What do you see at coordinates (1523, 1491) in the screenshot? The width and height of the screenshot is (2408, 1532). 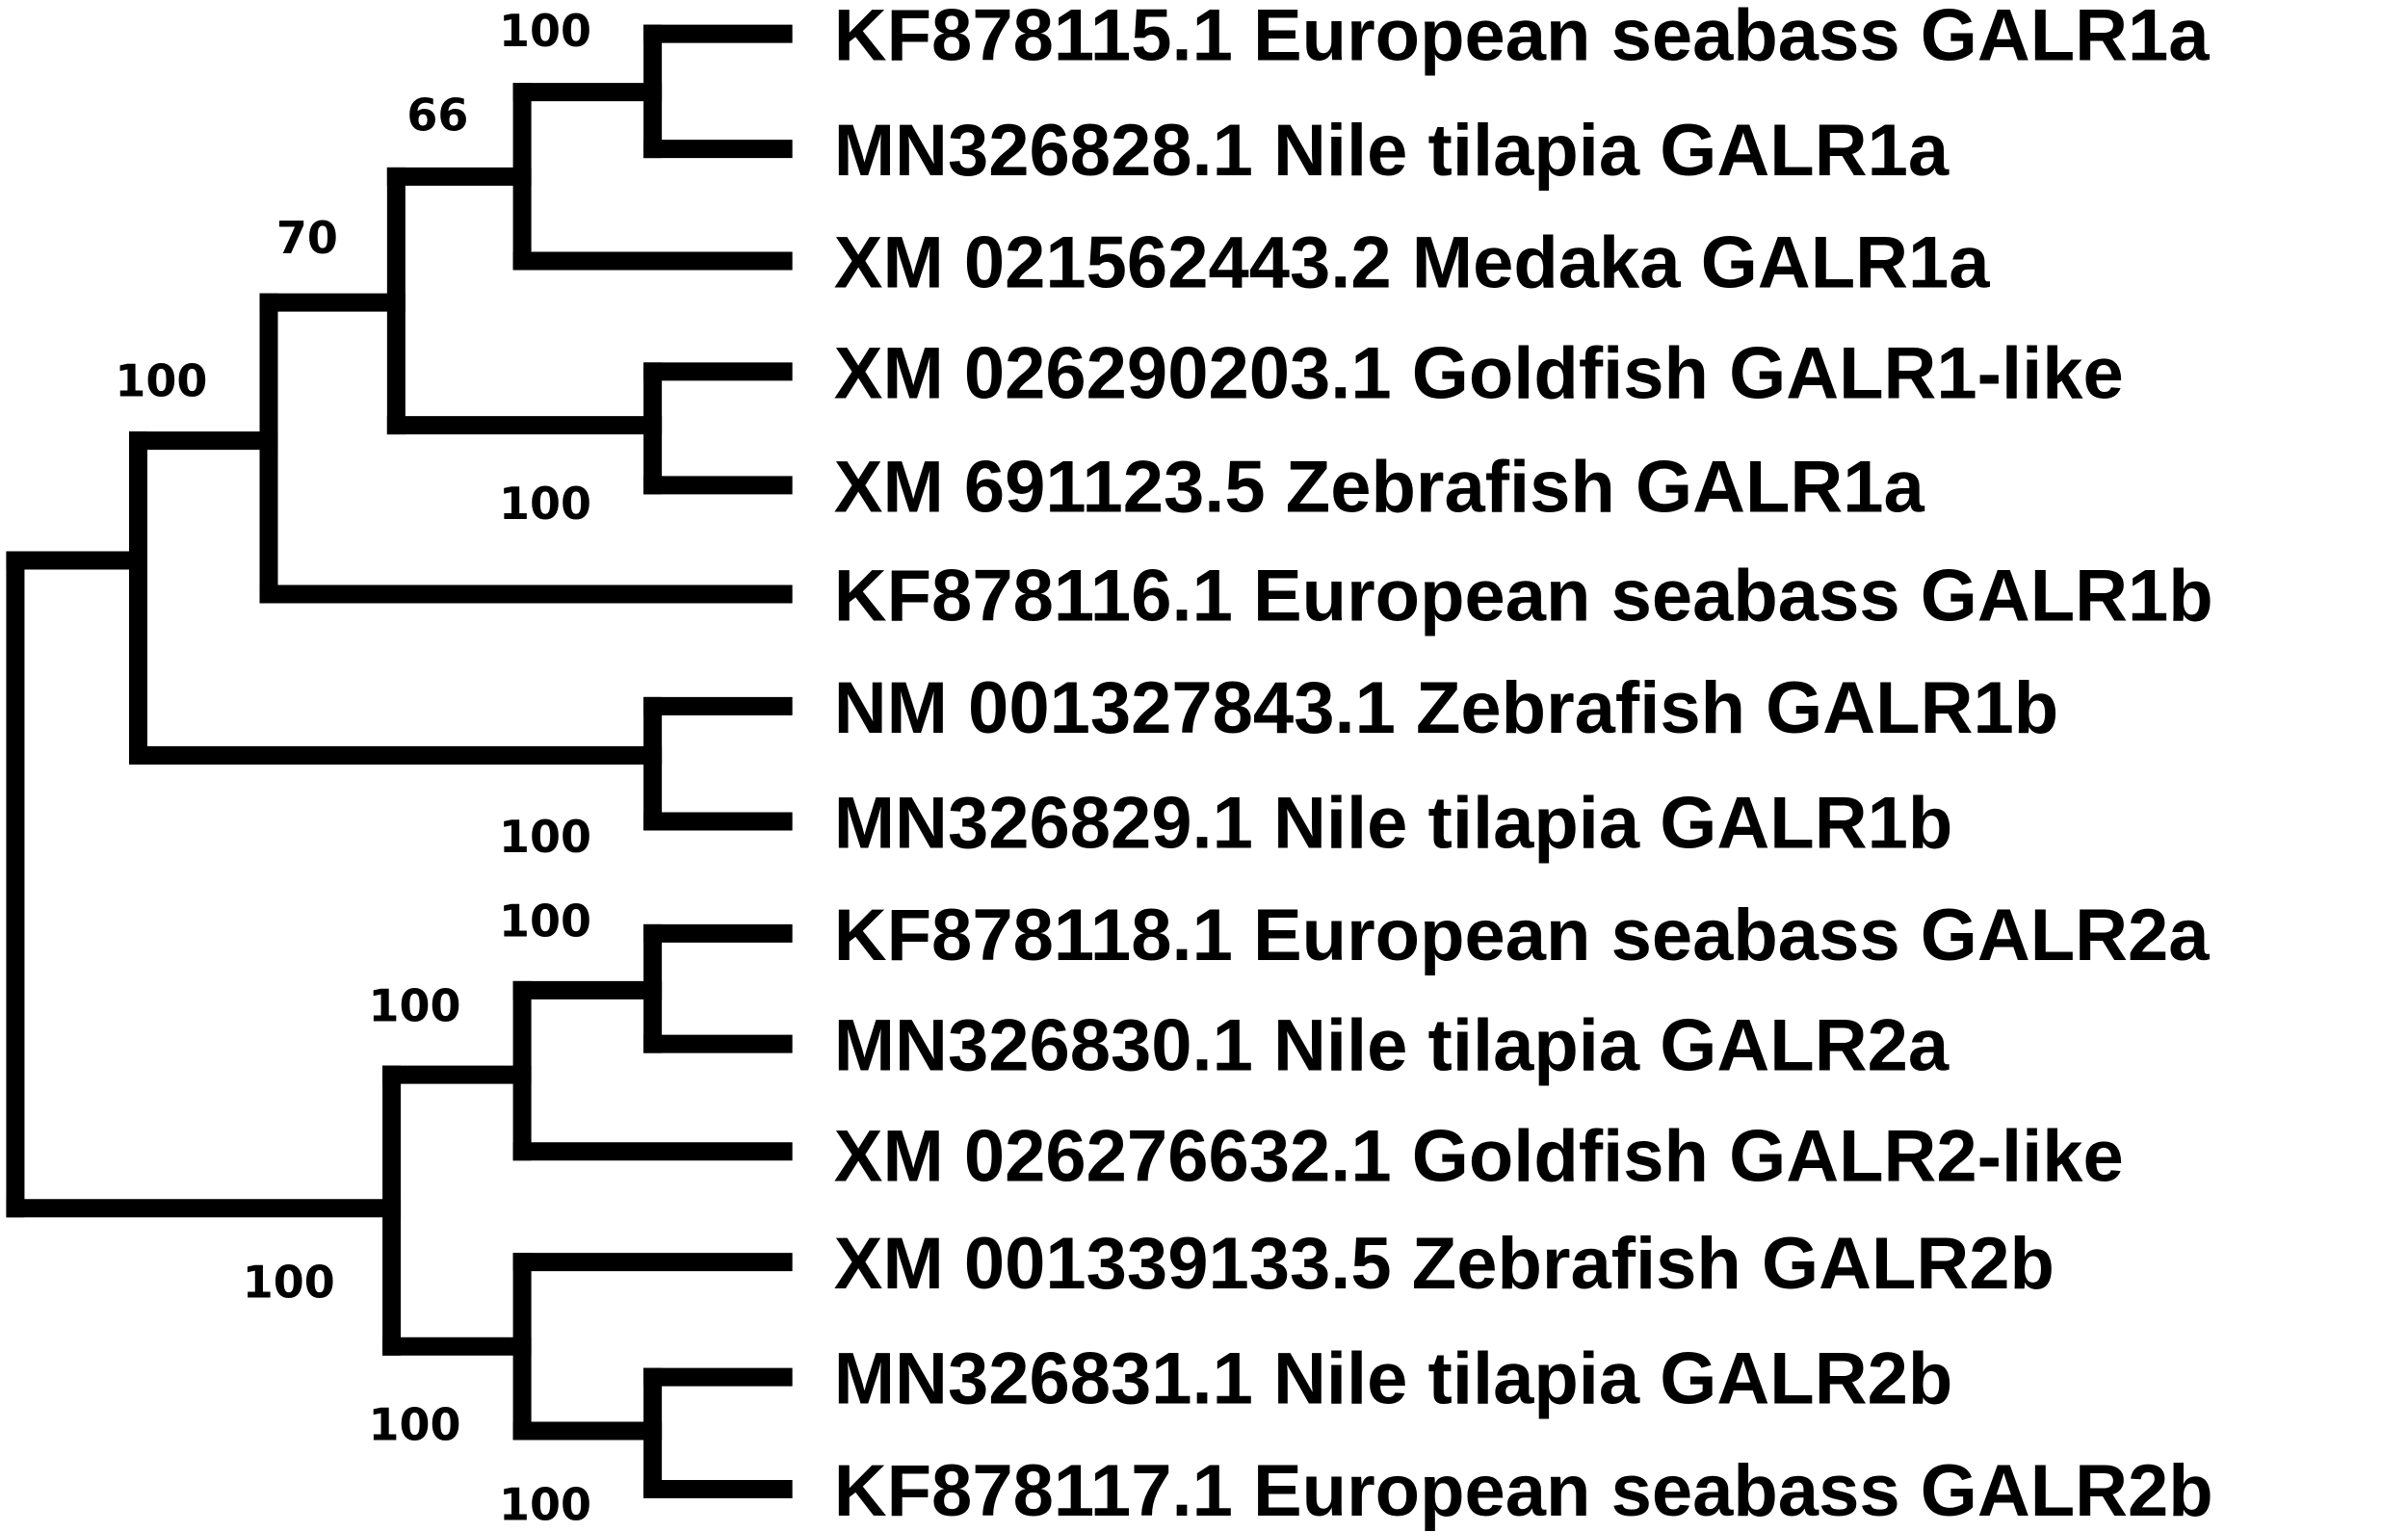 I see `leaf-label: KF878117.1 European seabass GALR2b` at bounding box center [1523, 1491].